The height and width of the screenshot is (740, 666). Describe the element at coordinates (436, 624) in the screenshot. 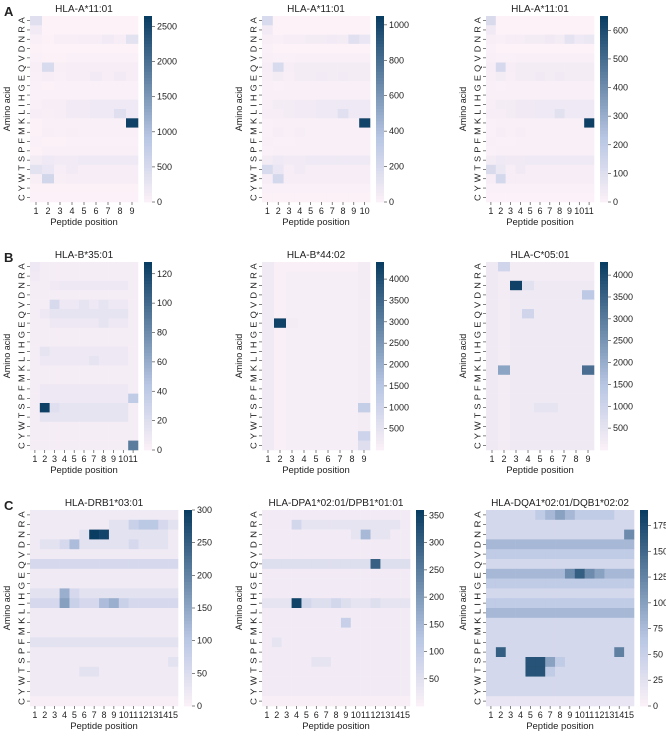

I see `colorbar-tick-label: 150` at that location.